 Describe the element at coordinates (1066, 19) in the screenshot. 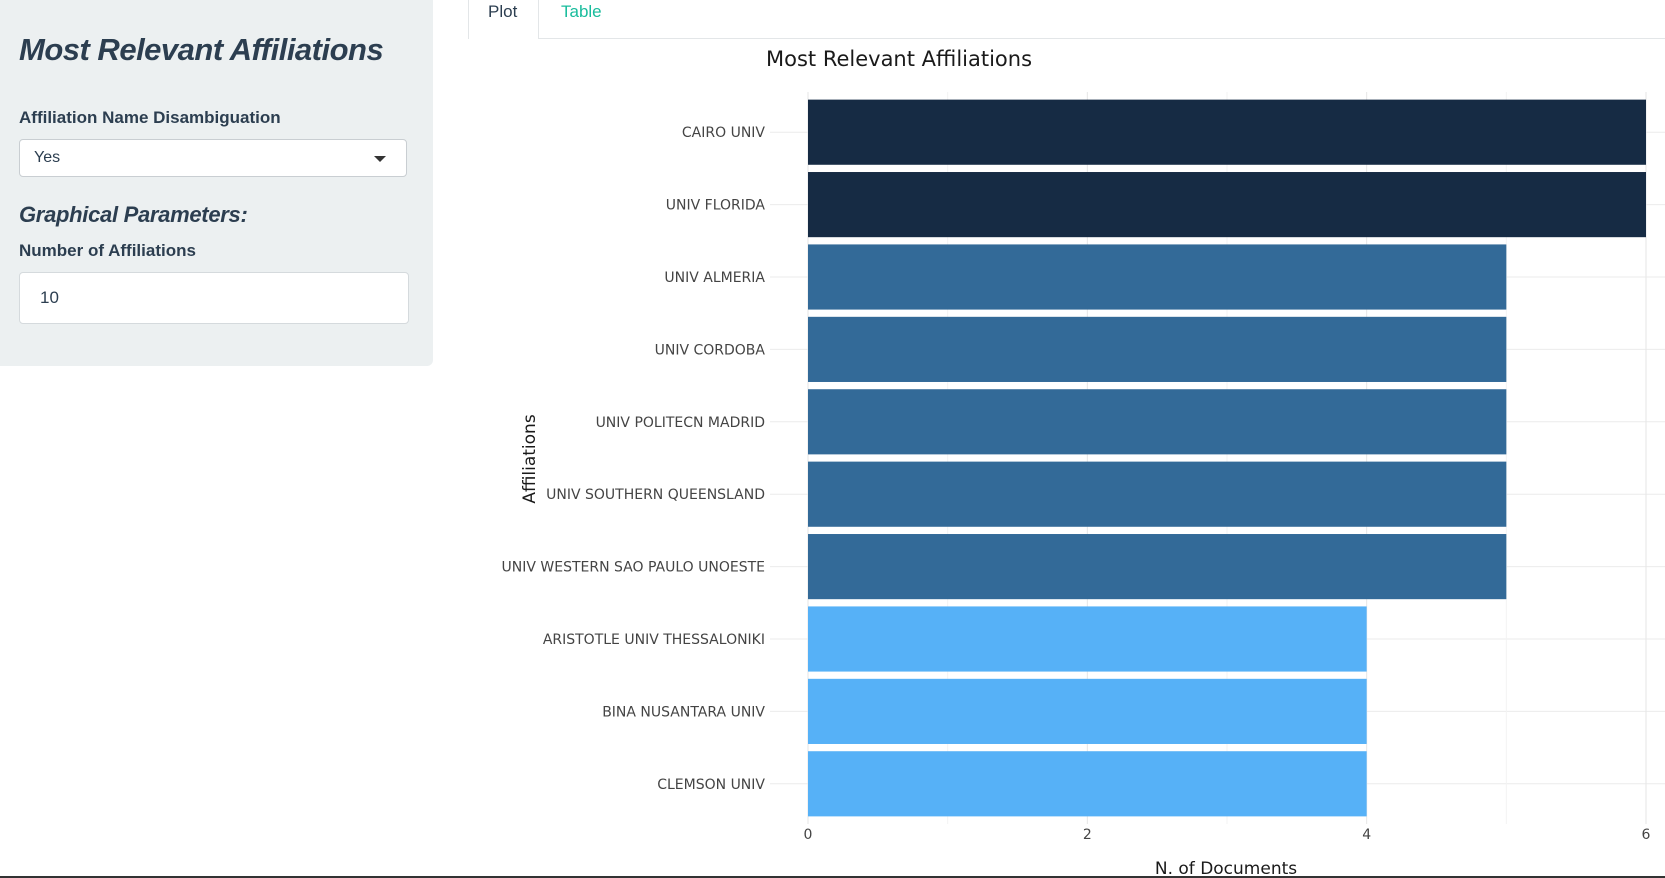

I see `tab-bar: Plot Table` at that location.